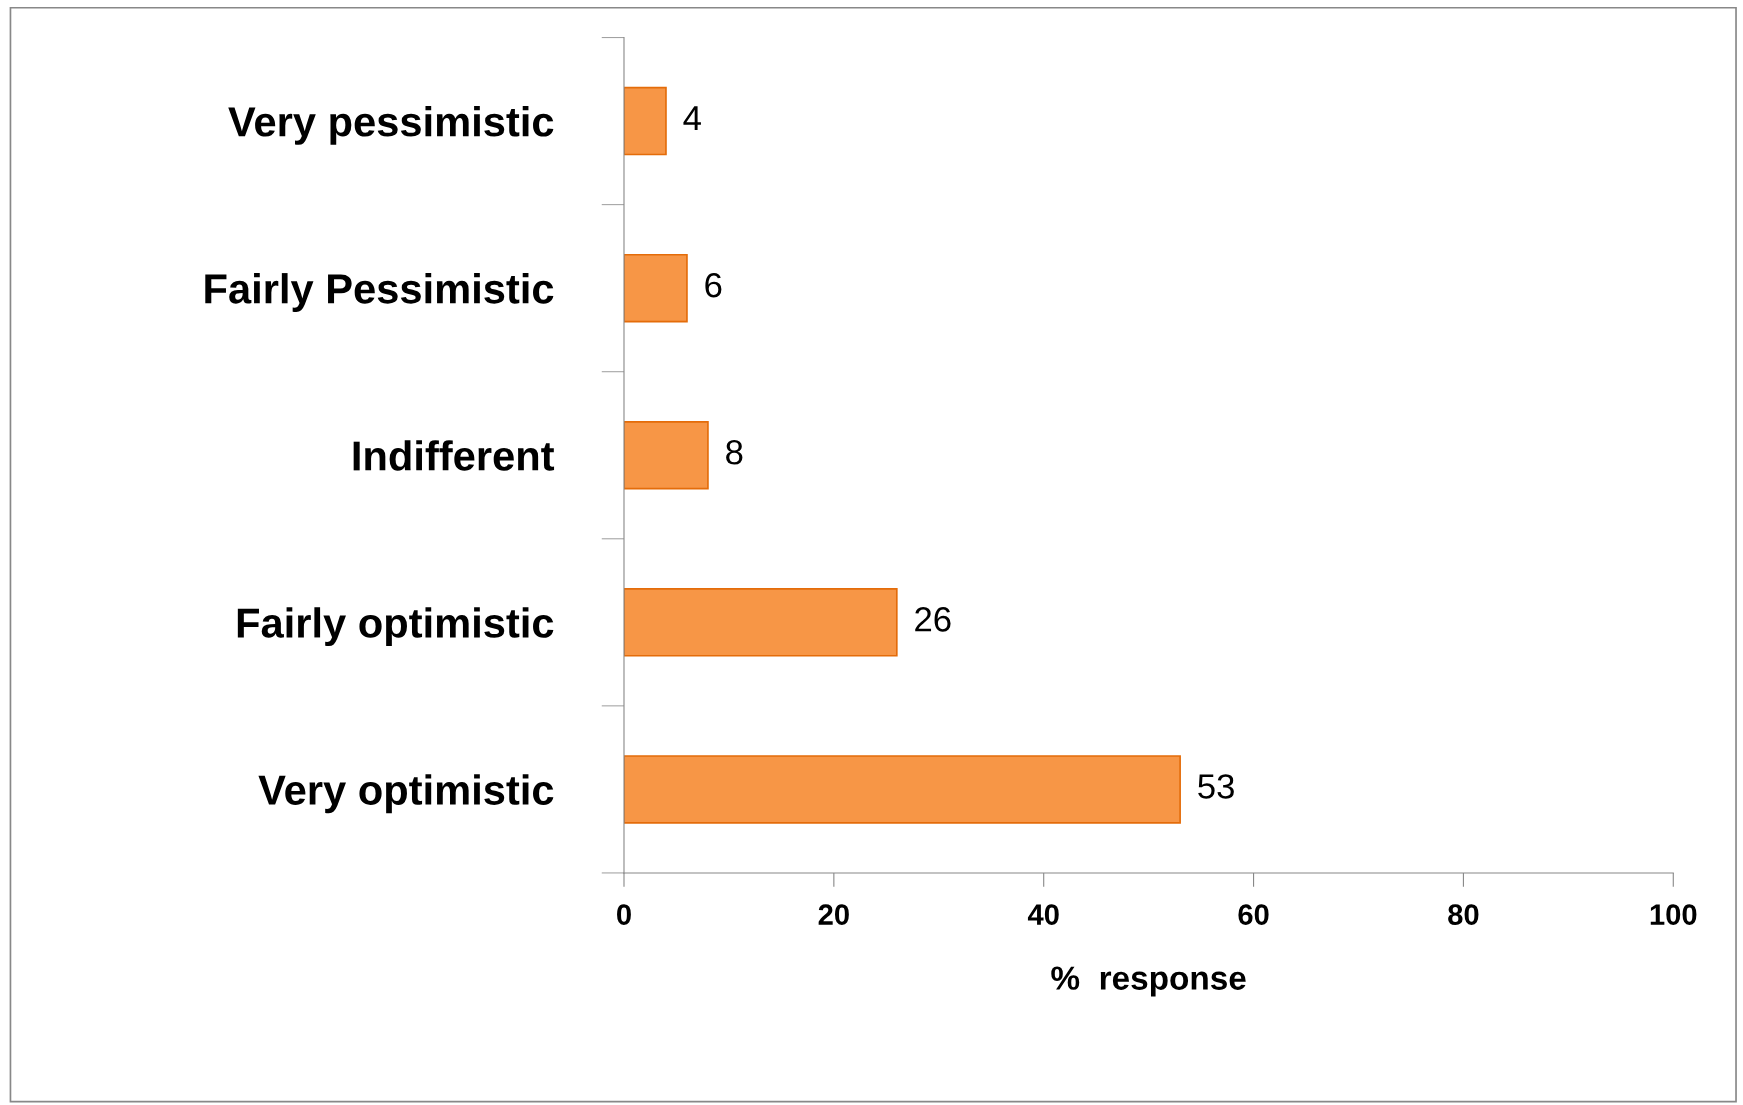 This screenshot has width=1743, height=1105. I want to click on data-label: 8, so click(734, 452).